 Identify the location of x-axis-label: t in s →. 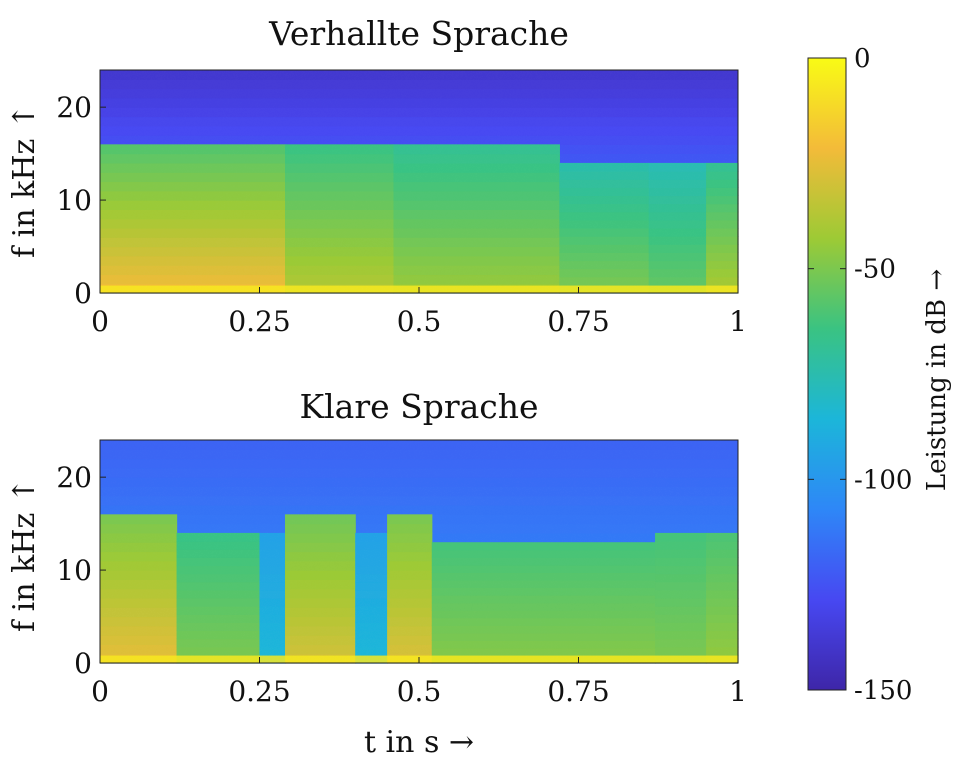
(419, 742).